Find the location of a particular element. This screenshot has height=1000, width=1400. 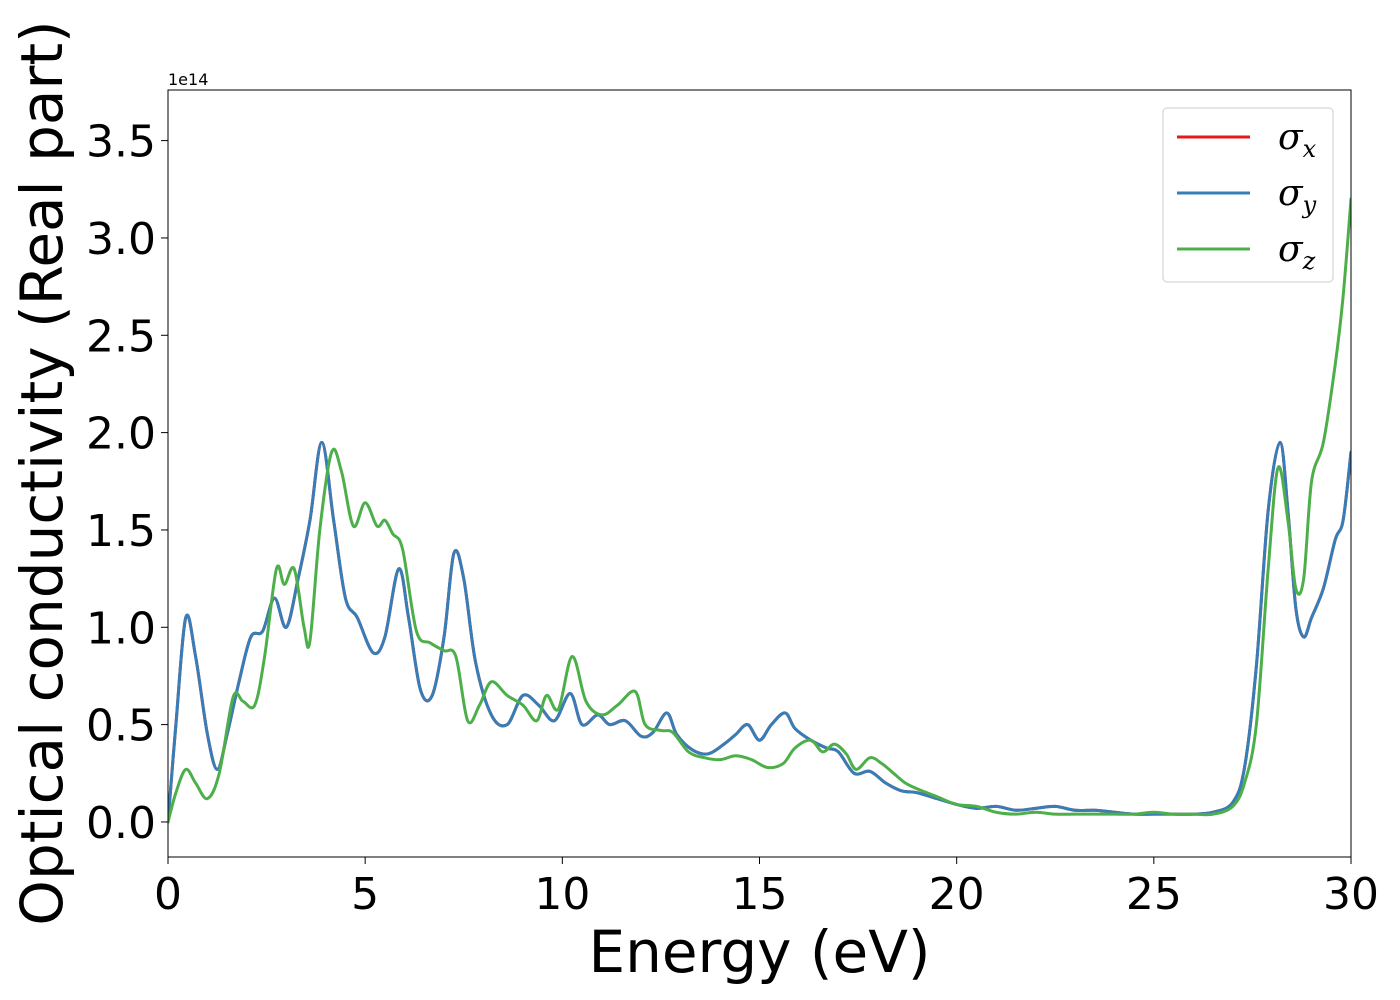

y-axis-label: Optical conductivity (Real part) is located at coordinates (42, 472).